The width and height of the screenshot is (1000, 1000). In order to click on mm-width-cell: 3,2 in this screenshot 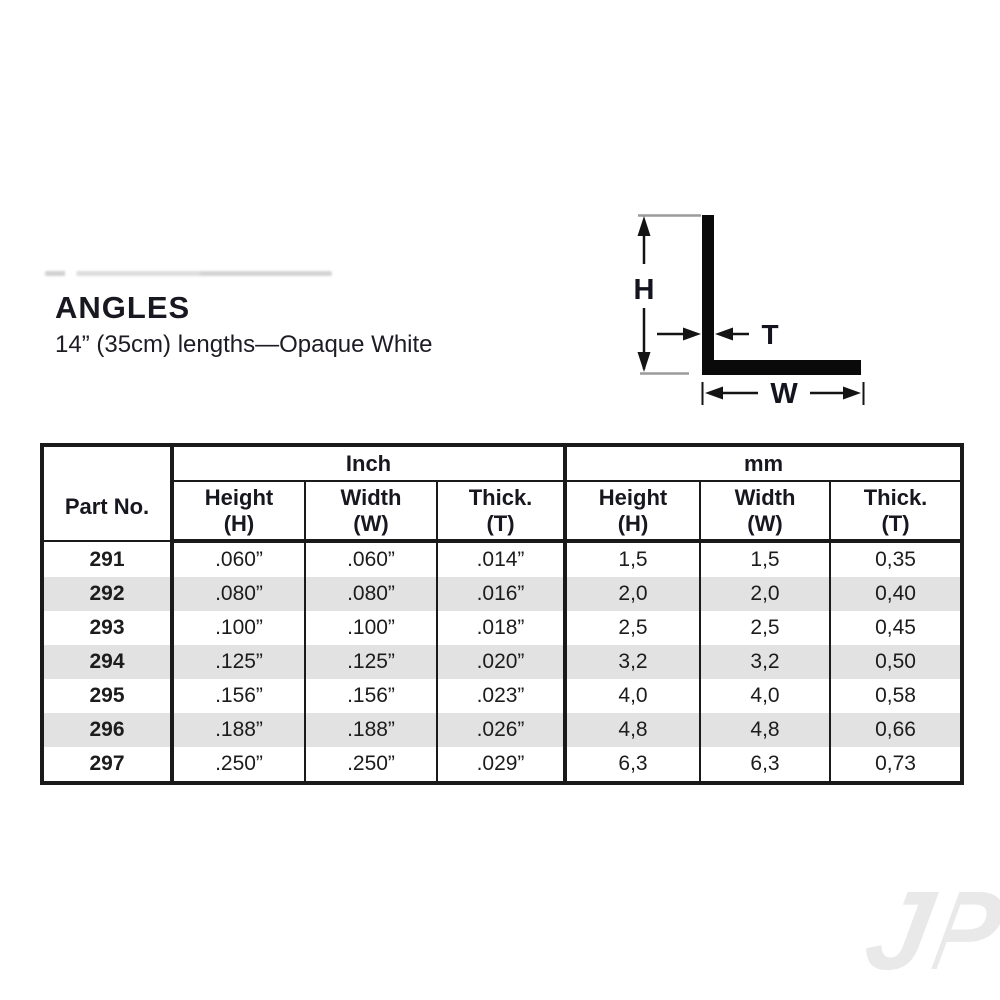, I will do `click(765, 662)`.